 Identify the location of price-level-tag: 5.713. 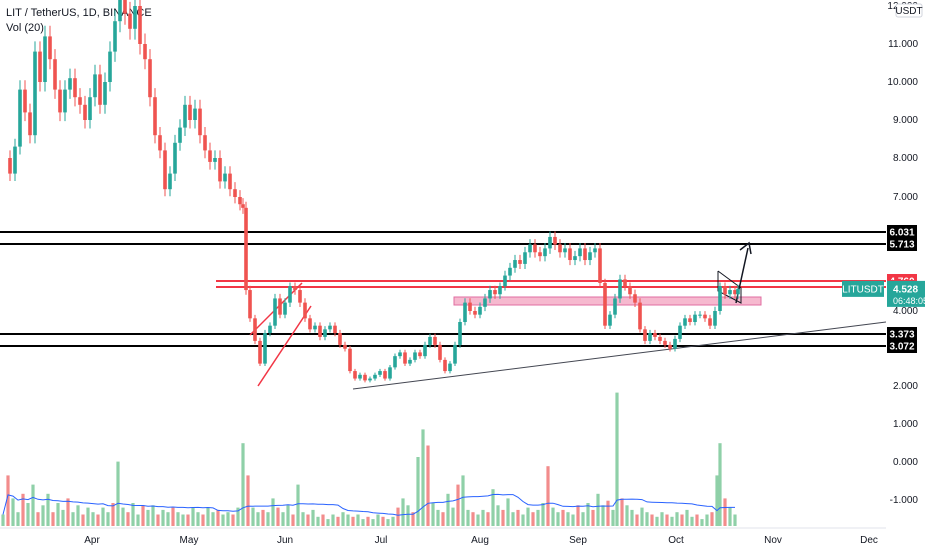
(902, 244).